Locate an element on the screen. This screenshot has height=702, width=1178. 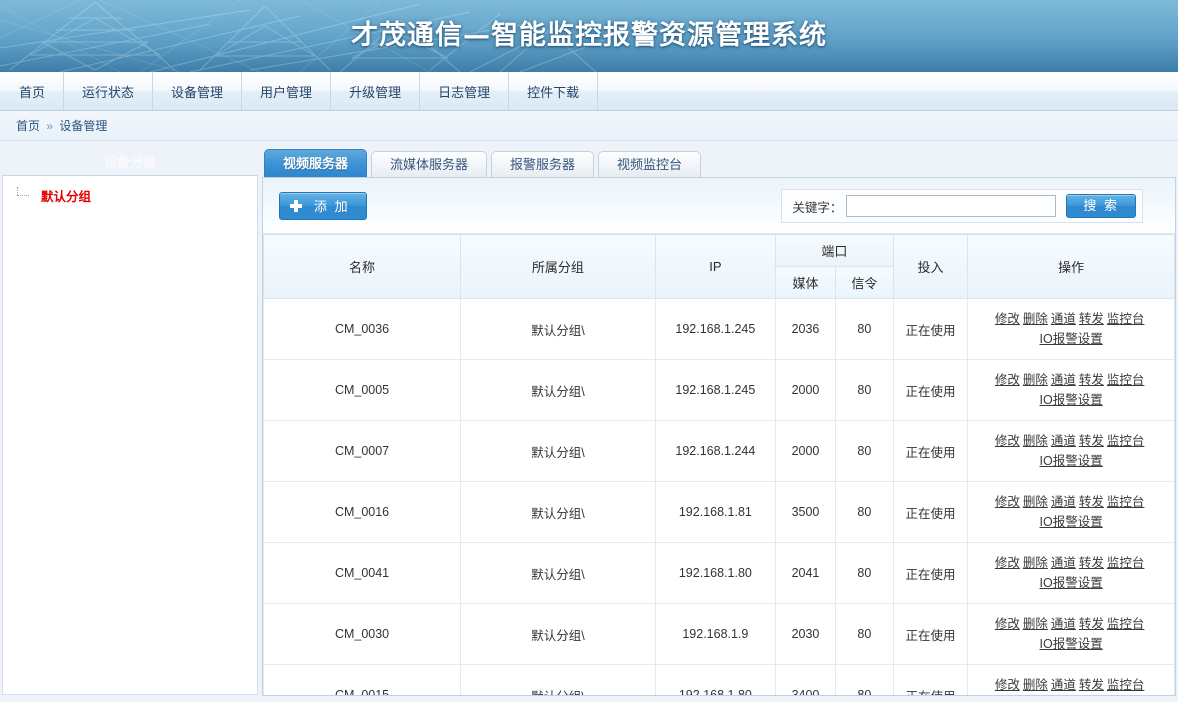
tab-alarm-server: 报警服务器 is located at coordinates (543, 164).